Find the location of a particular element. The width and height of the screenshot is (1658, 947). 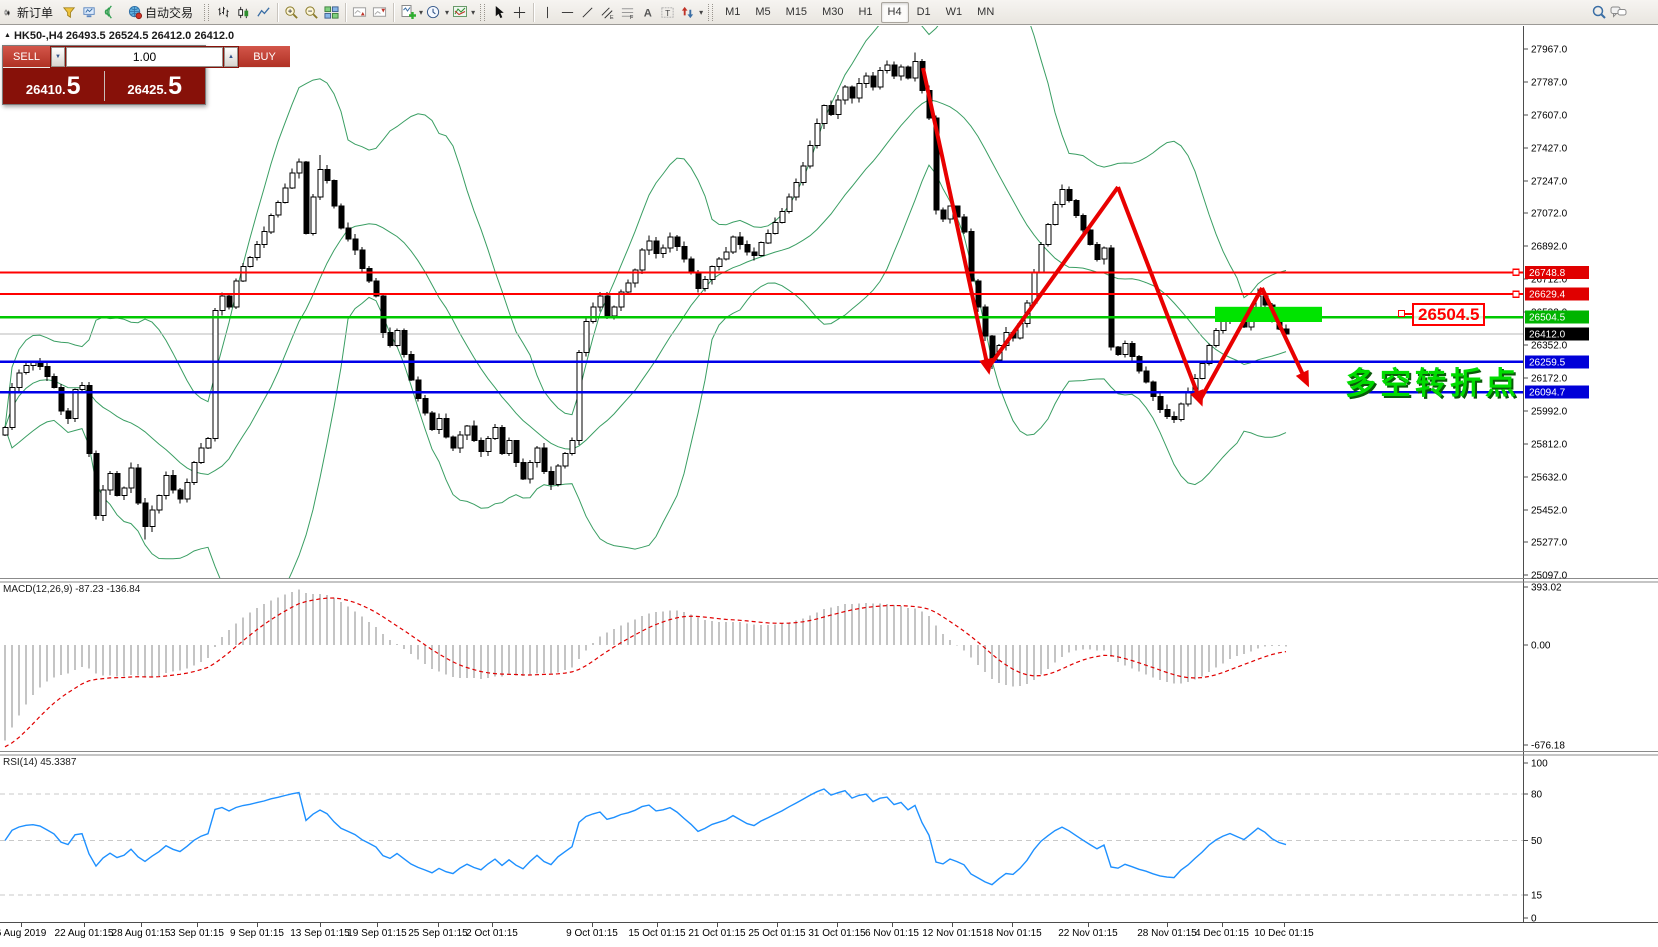

highlight-rectangle is located at coordinates (1268, 314).